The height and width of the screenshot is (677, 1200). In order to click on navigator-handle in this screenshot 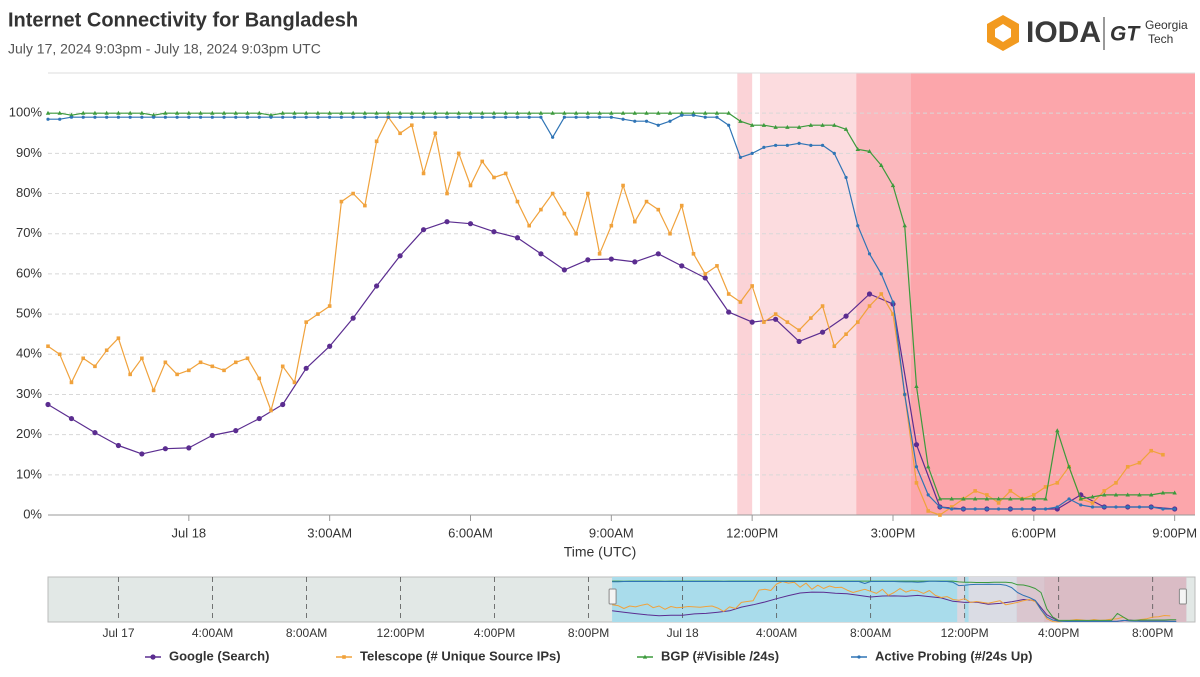, I will do `click(612, 596)`.